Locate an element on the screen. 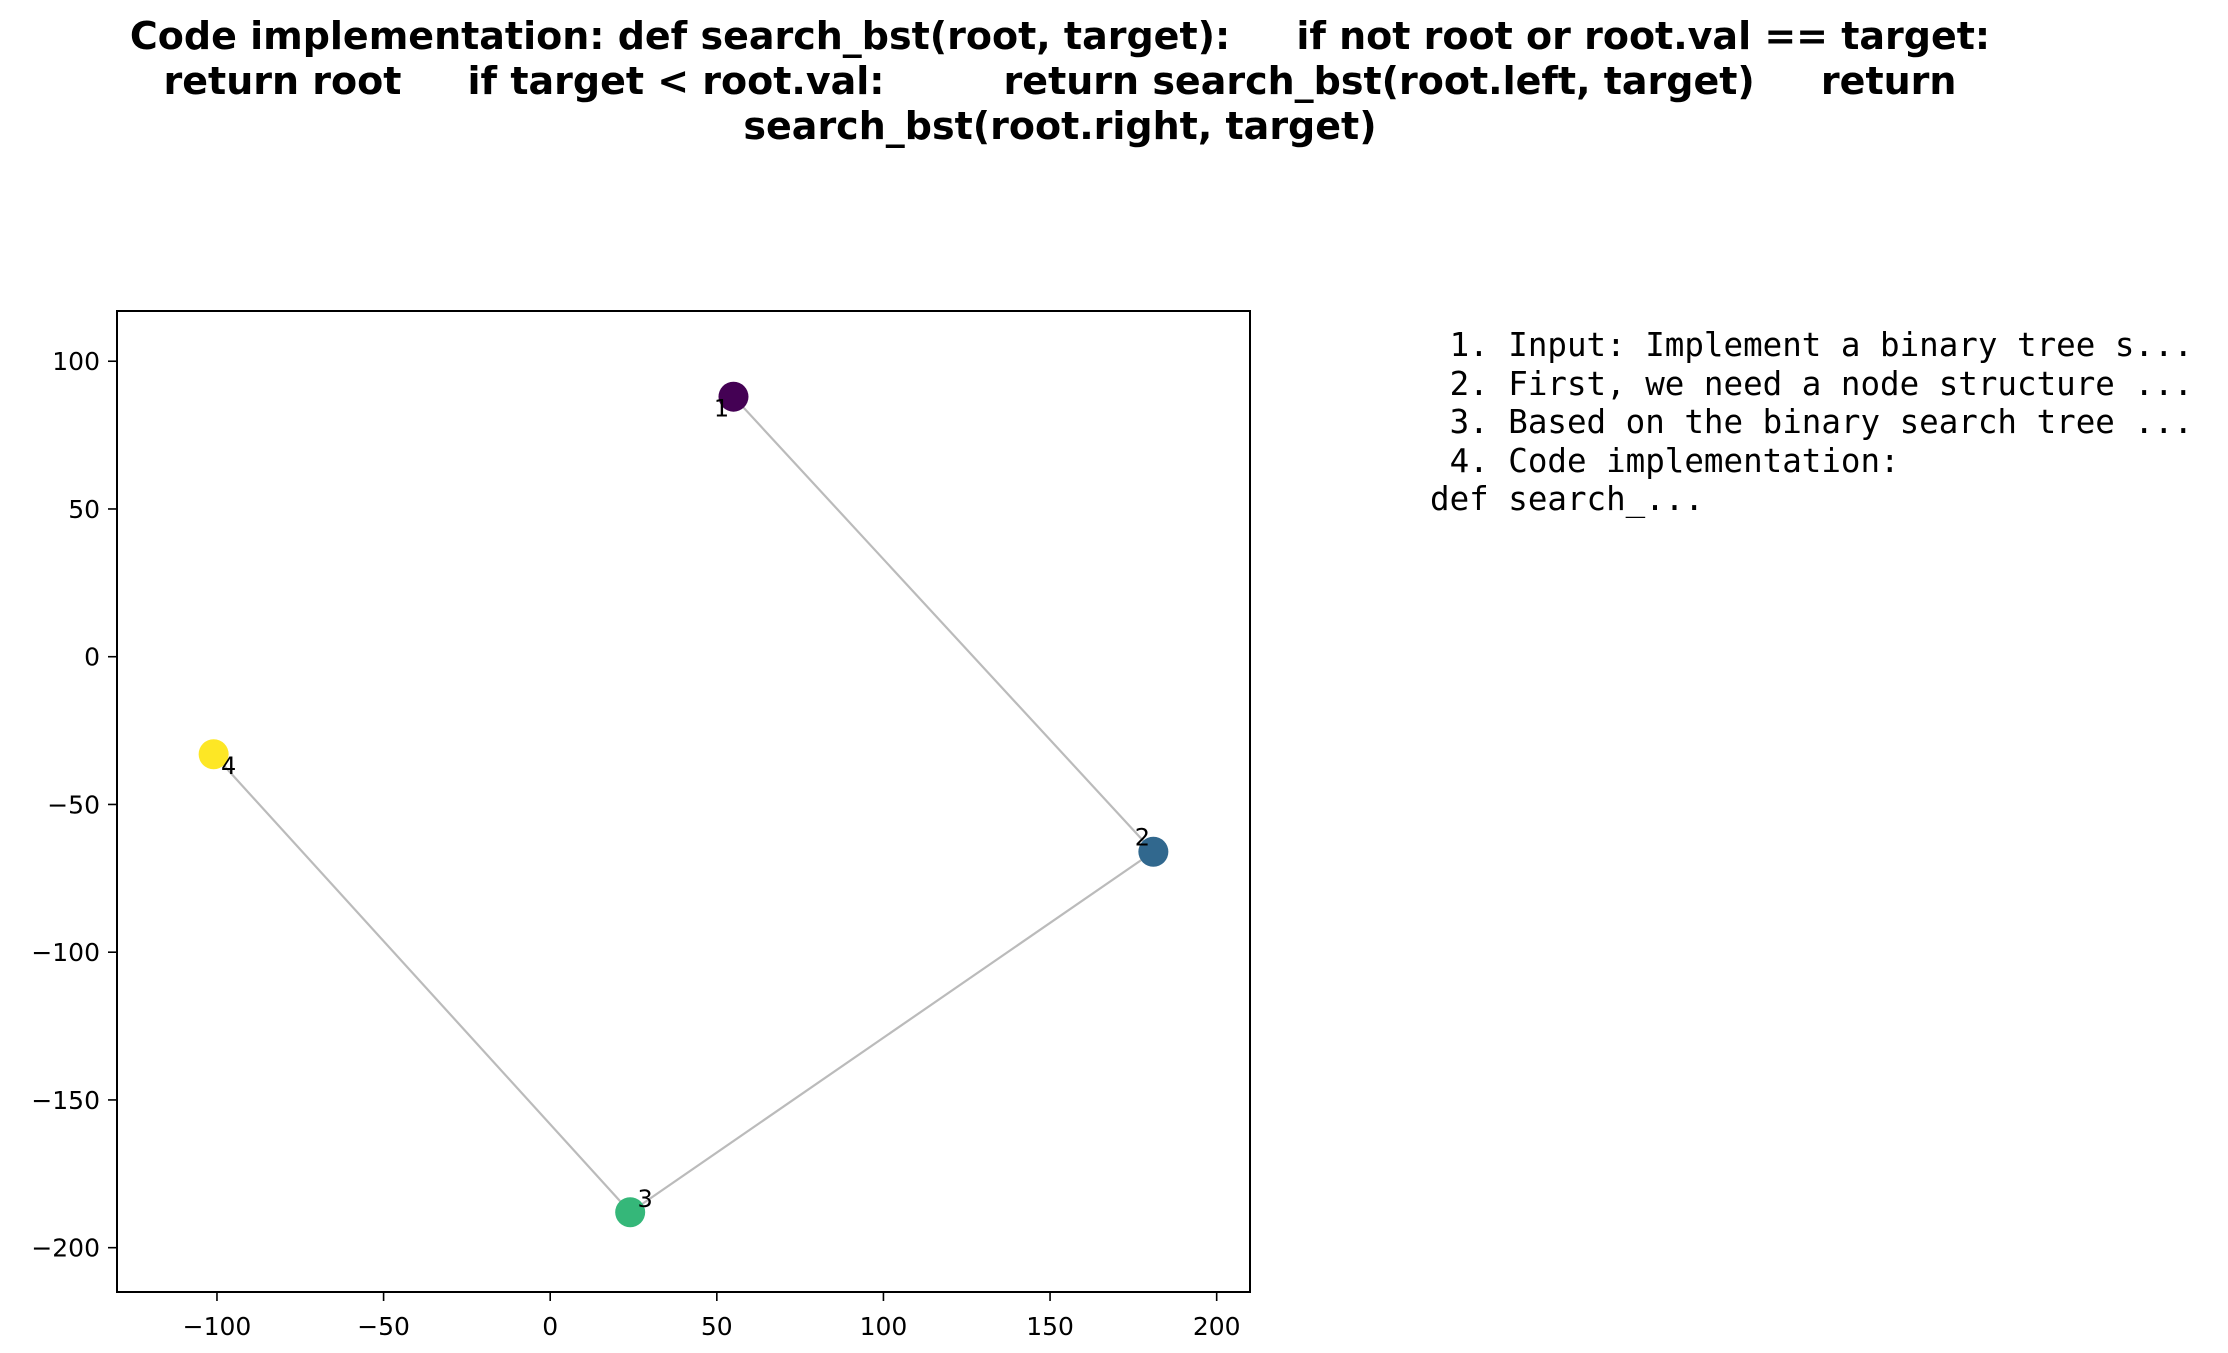 Image resolution: width=2228 pixels, height=1353 pixels. y-tick-label: 50 is located at coordinates (84, 509).